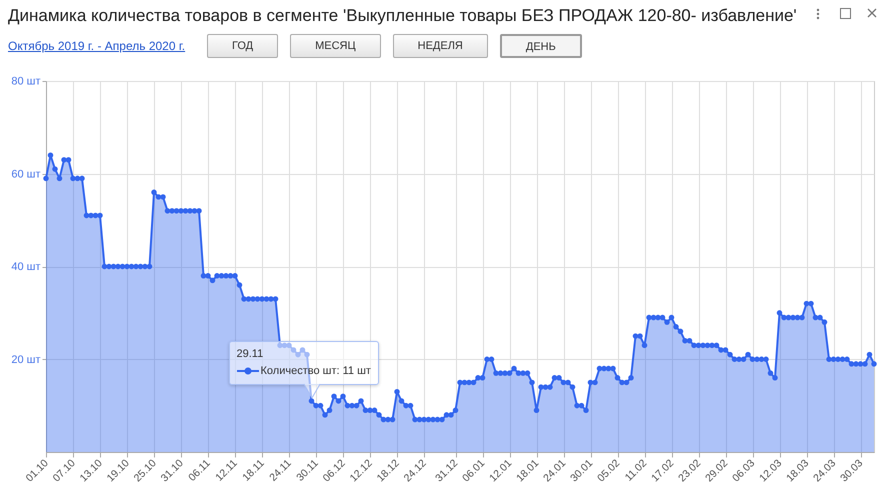 This screenshot has width=888, height=484. Describe the element at coordinates (315, 371) in the screenshot. I see `annotation: Количество шт: 11 шт` at that location.